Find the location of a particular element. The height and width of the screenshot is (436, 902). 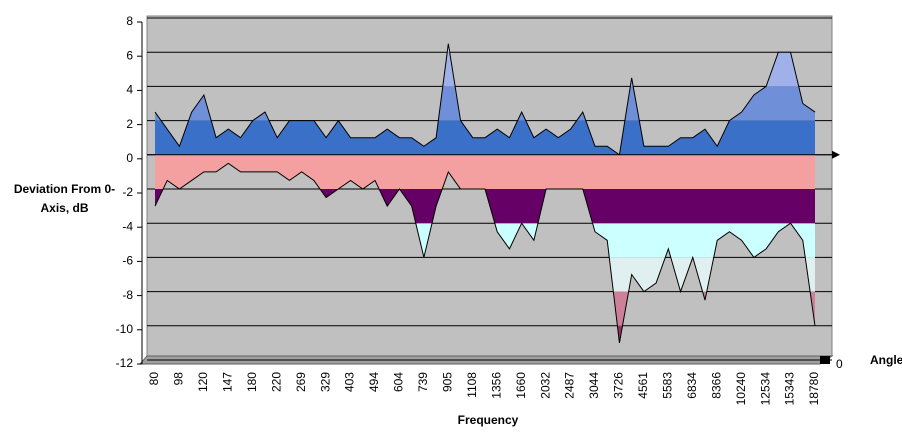

x-tick-label: 1108 is located at coordinates (472, 385).